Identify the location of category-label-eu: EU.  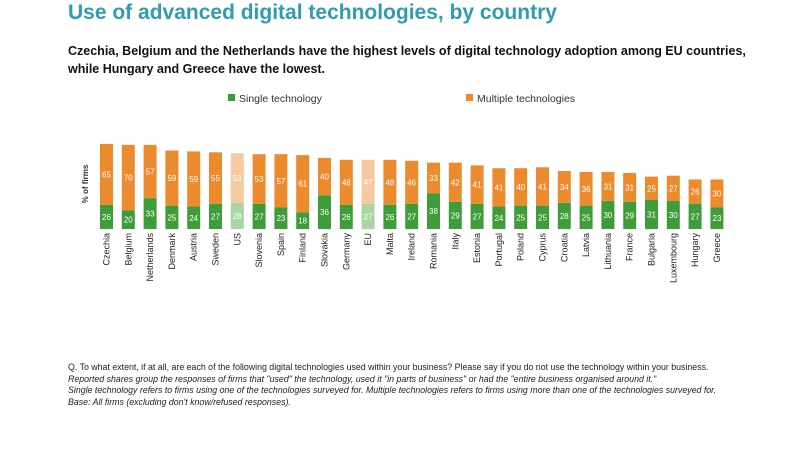
(368, 239).